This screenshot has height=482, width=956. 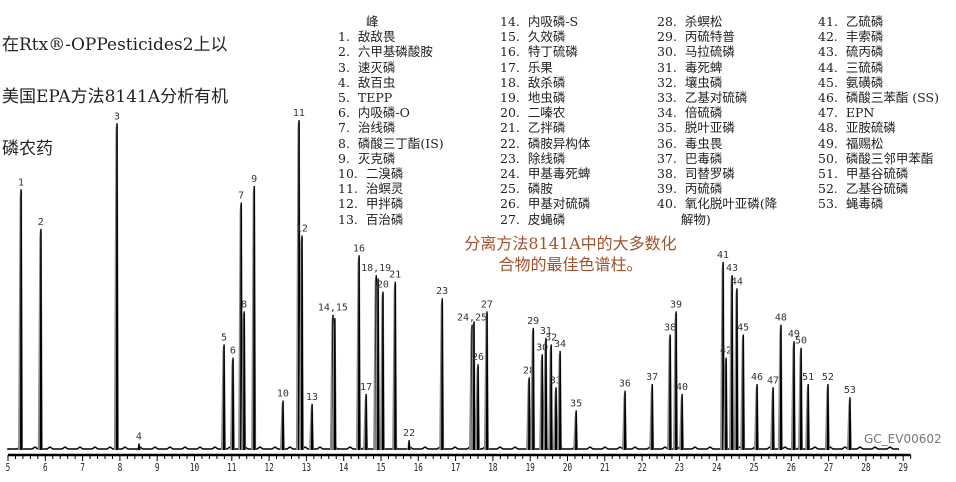 I want to click on legend-item: 6. 内吸磷-O, so click(x=374, y=113).